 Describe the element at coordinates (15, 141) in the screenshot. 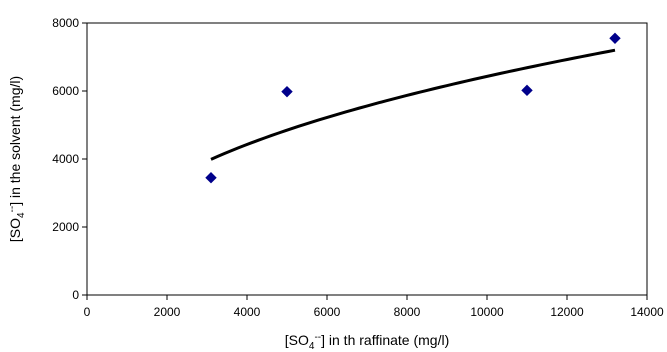

I see `y-axis-title-post: ] in the solvent (mg/l)` at that location.